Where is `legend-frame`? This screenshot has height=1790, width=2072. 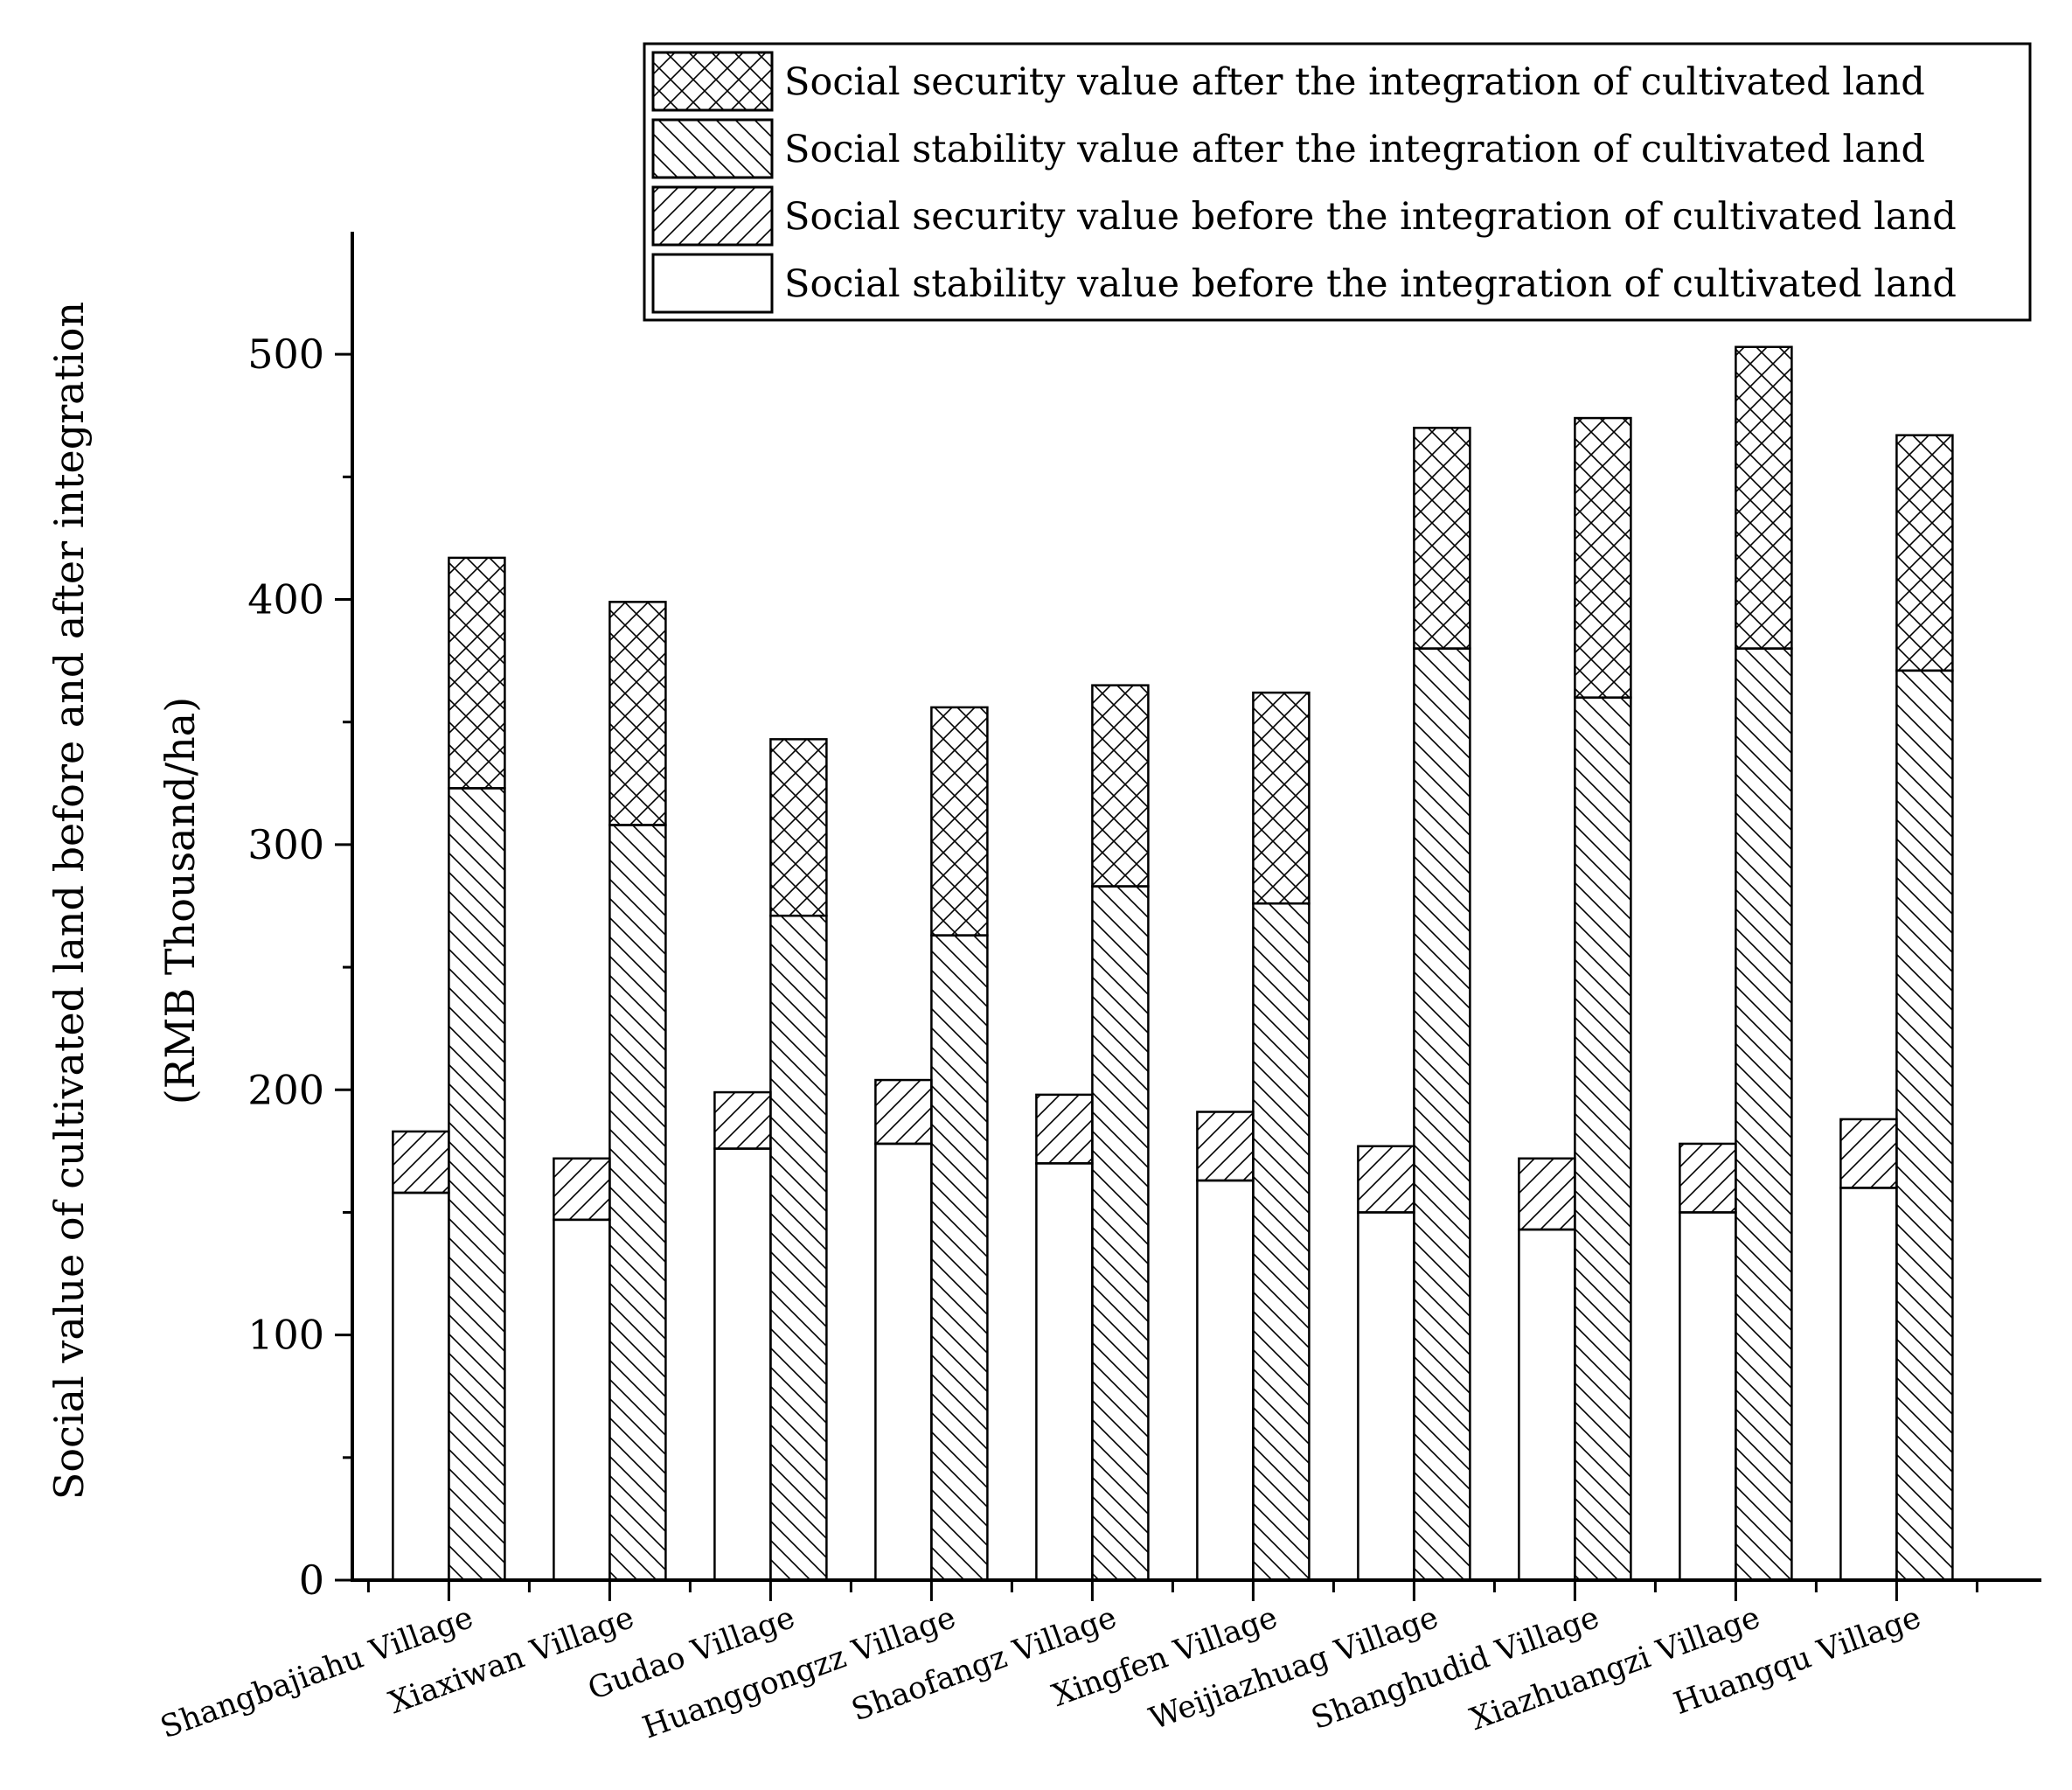 legend-frame is located at coordinates (1337, 182).